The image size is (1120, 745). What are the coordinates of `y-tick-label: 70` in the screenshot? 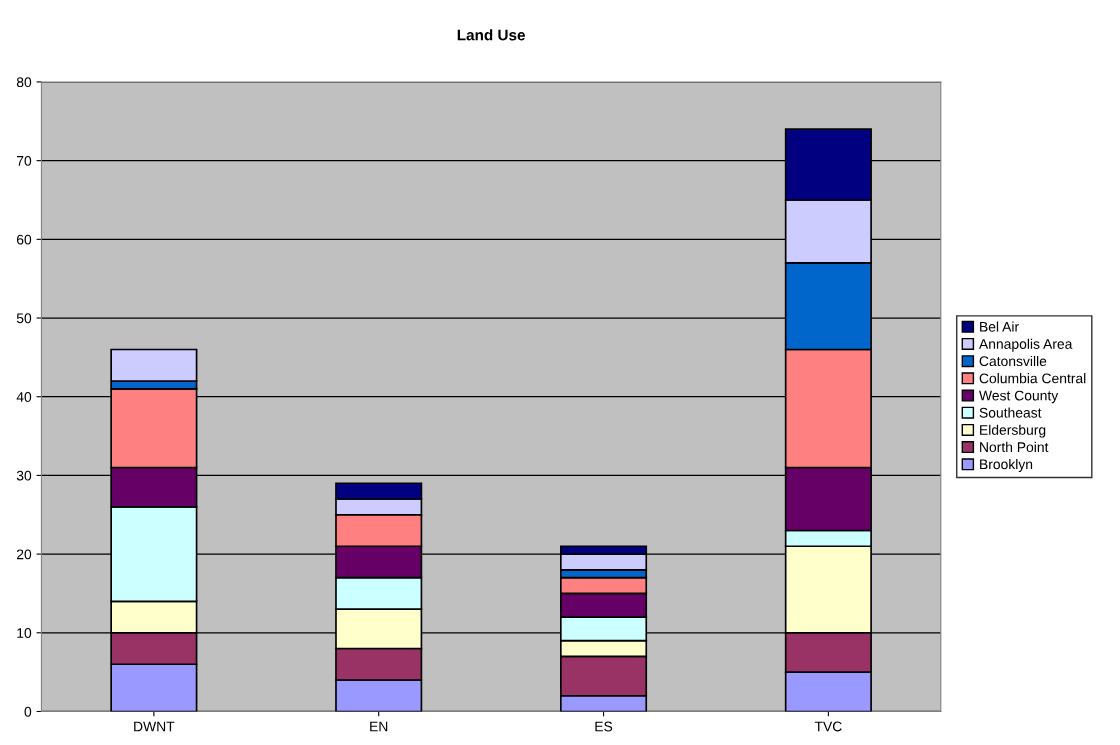 It's located at (24, 160).